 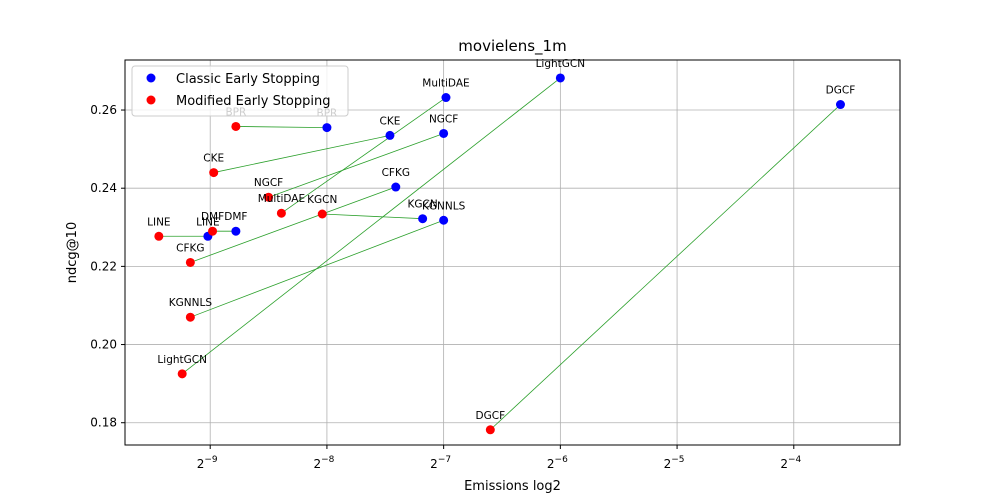 I want to click on point-label-classic-kgcn: KGCN, so click(x=423, y=205).